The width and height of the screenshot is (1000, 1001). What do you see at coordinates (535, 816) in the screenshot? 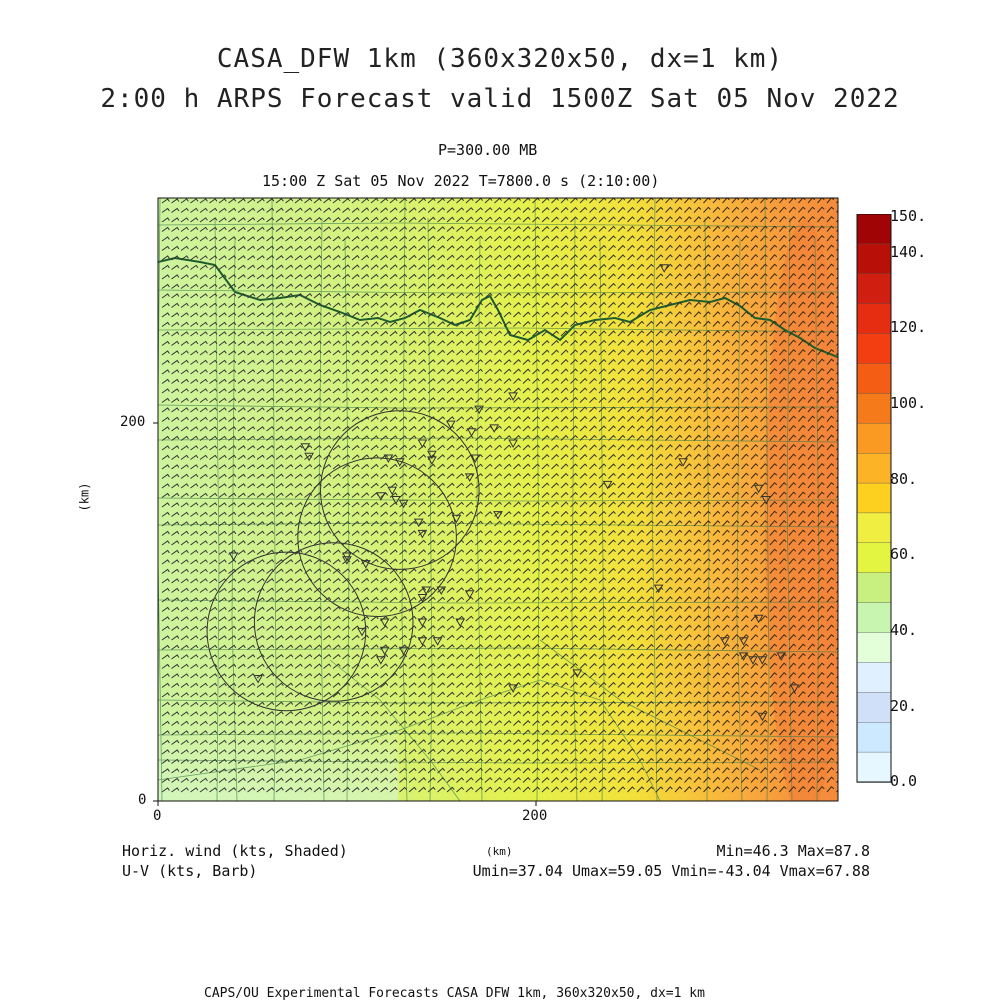
I see `x-tick-200: 200` at bounding box center [535, 816].